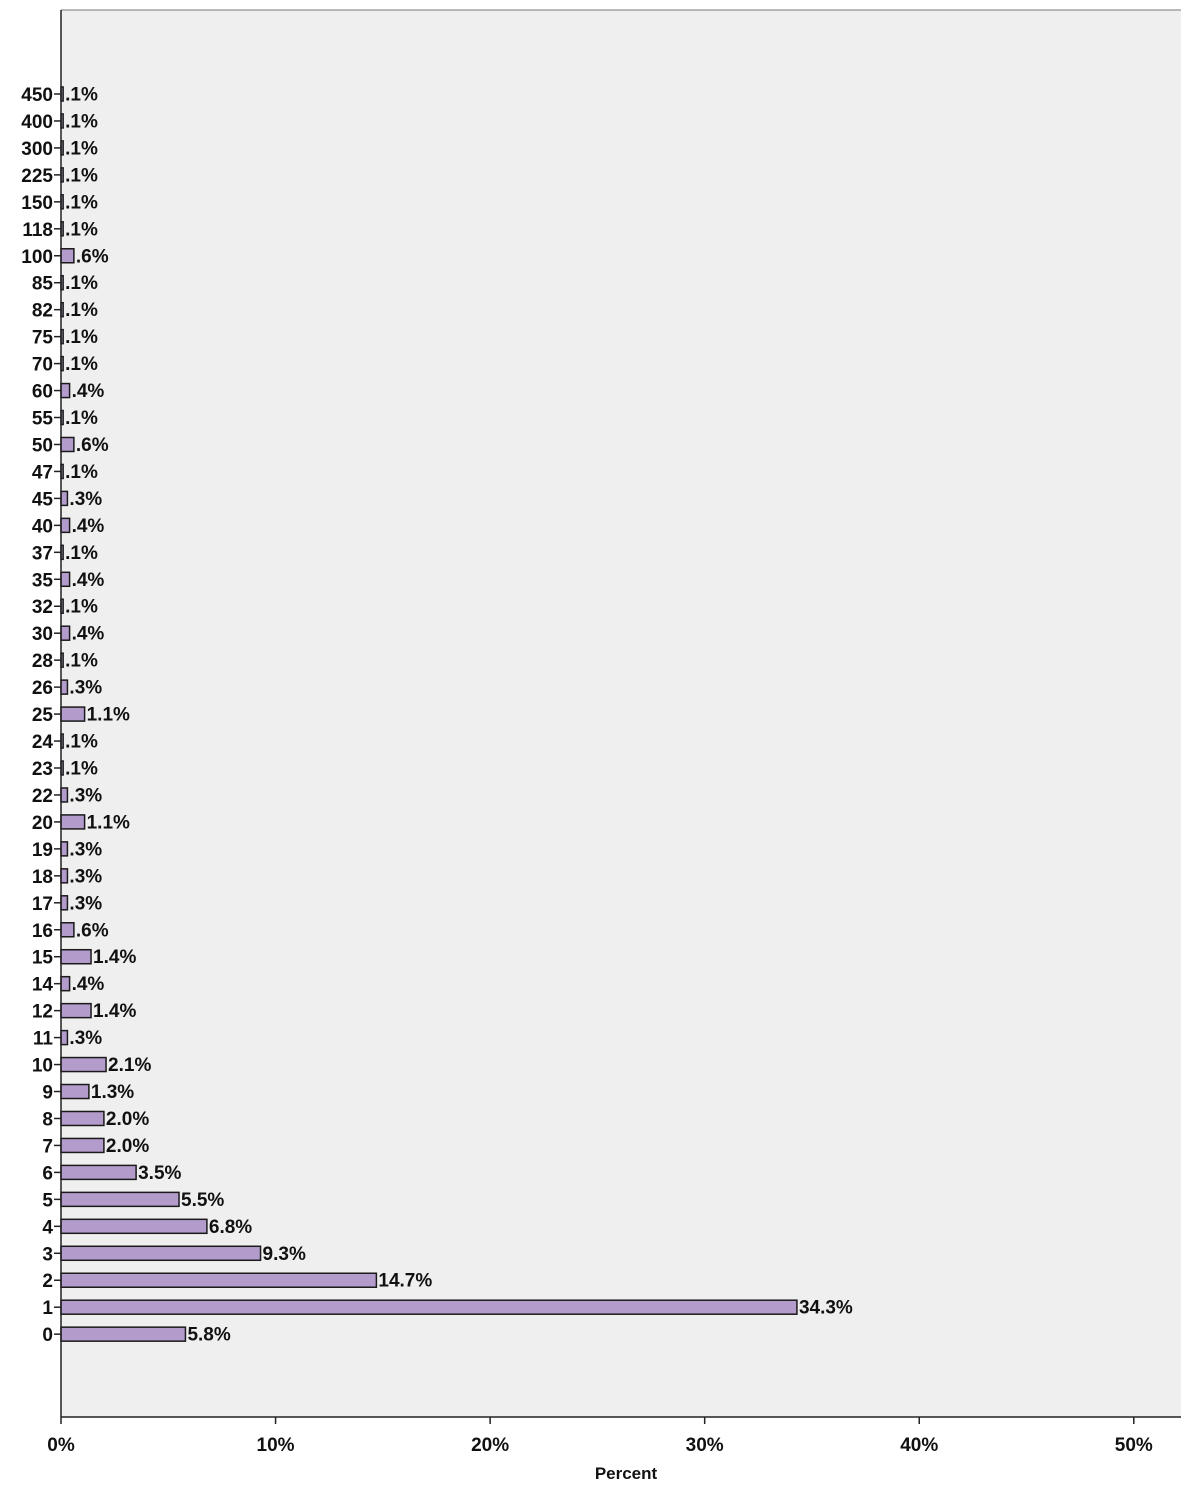 This screenshot has width=1181, height=1488. Describe the element at coordinates (42, 526) in the screenshot. I see `y-tick-label: 40` at that location.